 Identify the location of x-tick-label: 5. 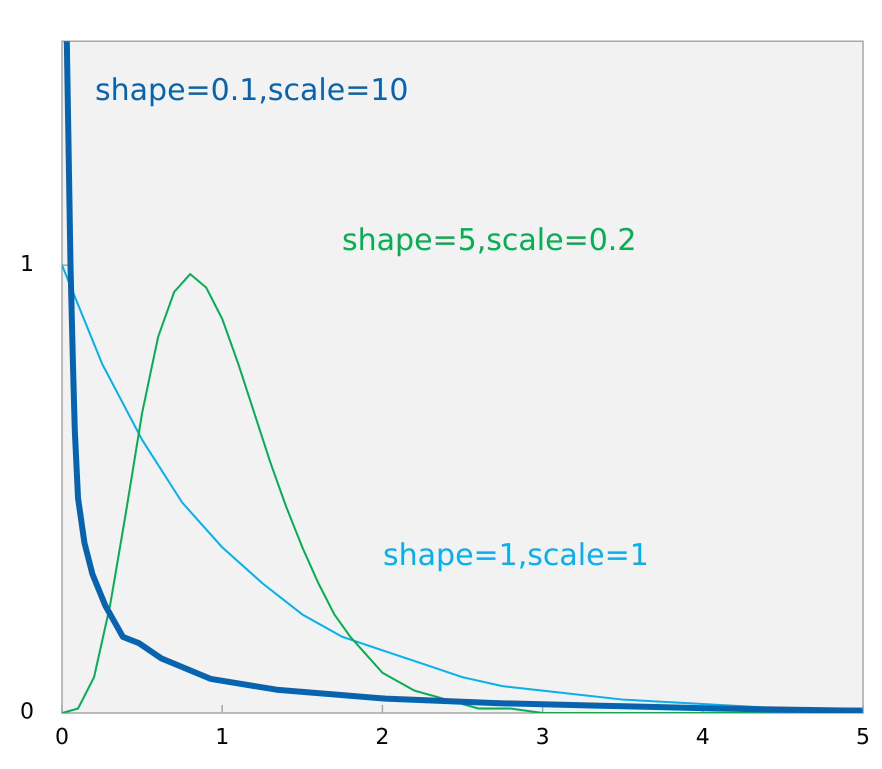
(863, 737).